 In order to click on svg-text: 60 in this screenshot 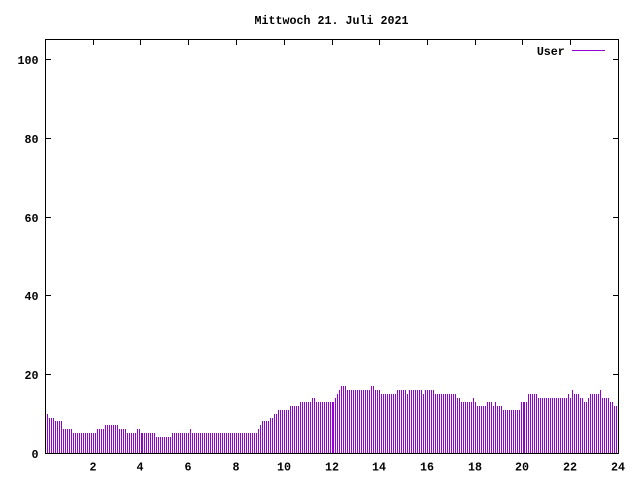, I will do `click(32, 219)`.